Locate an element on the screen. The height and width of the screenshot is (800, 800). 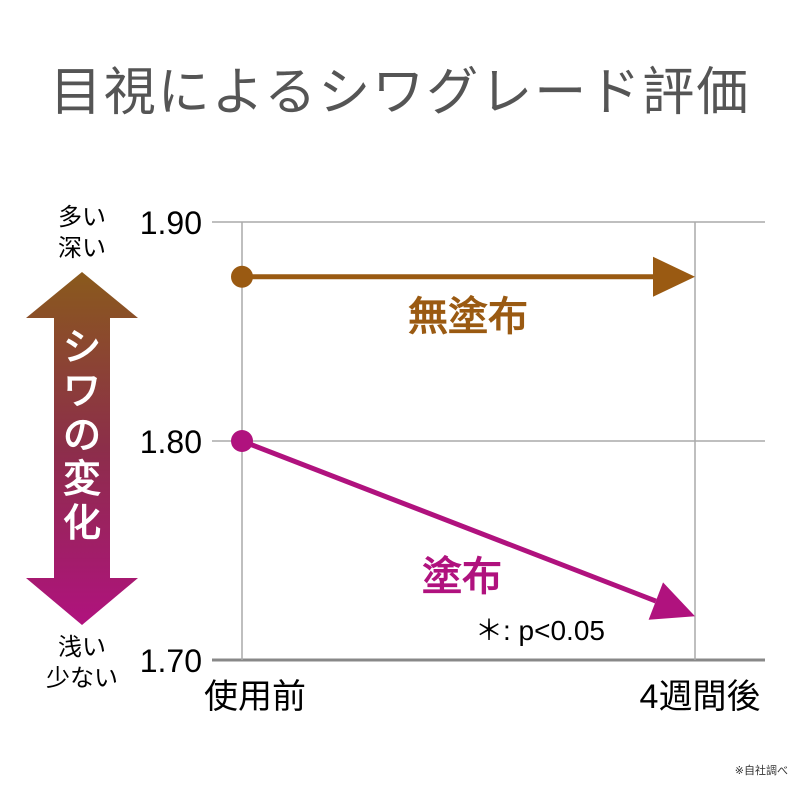
y-tick-label: 1.80 is located at coordinates (171, 442).